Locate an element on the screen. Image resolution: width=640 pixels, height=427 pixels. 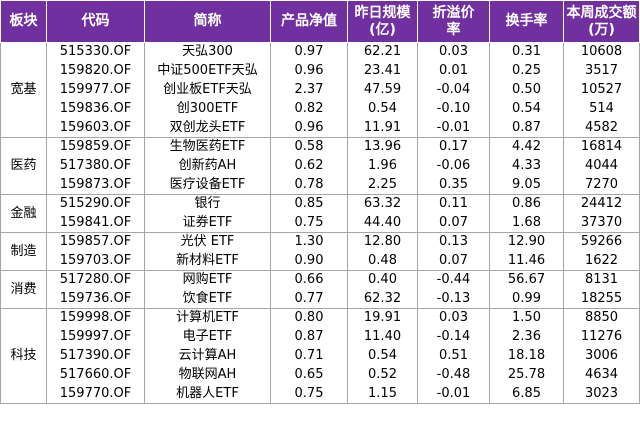
turnover-cell: 2.36 is located at coordinates (526, 337).